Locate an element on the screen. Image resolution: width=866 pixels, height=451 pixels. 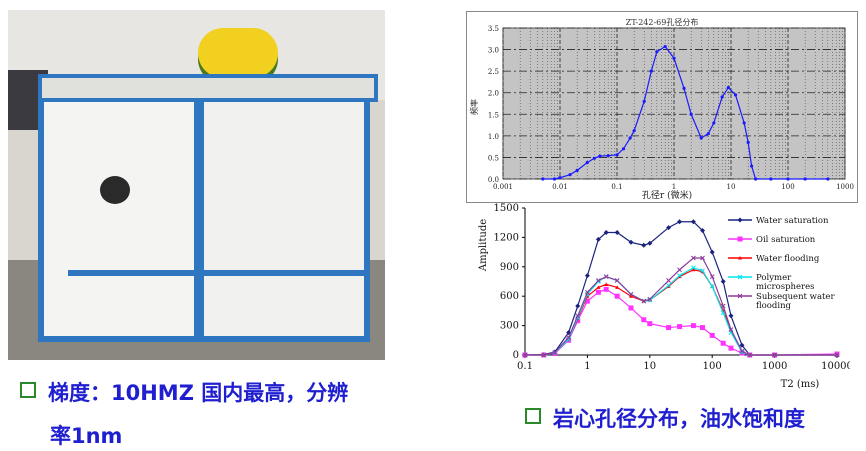
y-axis-label: Amplitude is located at coordinates (483, 245).